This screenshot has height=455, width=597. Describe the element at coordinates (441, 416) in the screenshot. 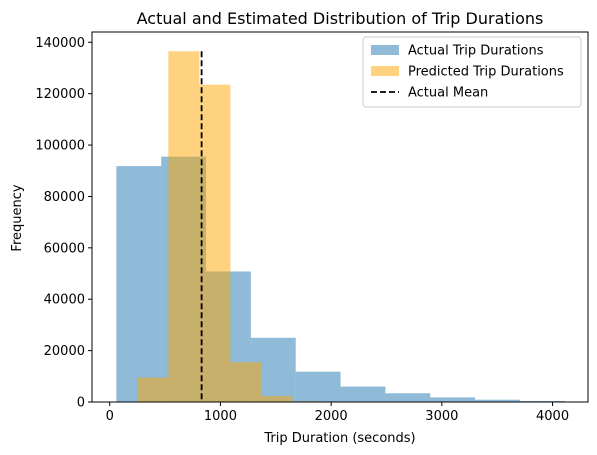

I see `x-tick-label-3: 3000` at that location.